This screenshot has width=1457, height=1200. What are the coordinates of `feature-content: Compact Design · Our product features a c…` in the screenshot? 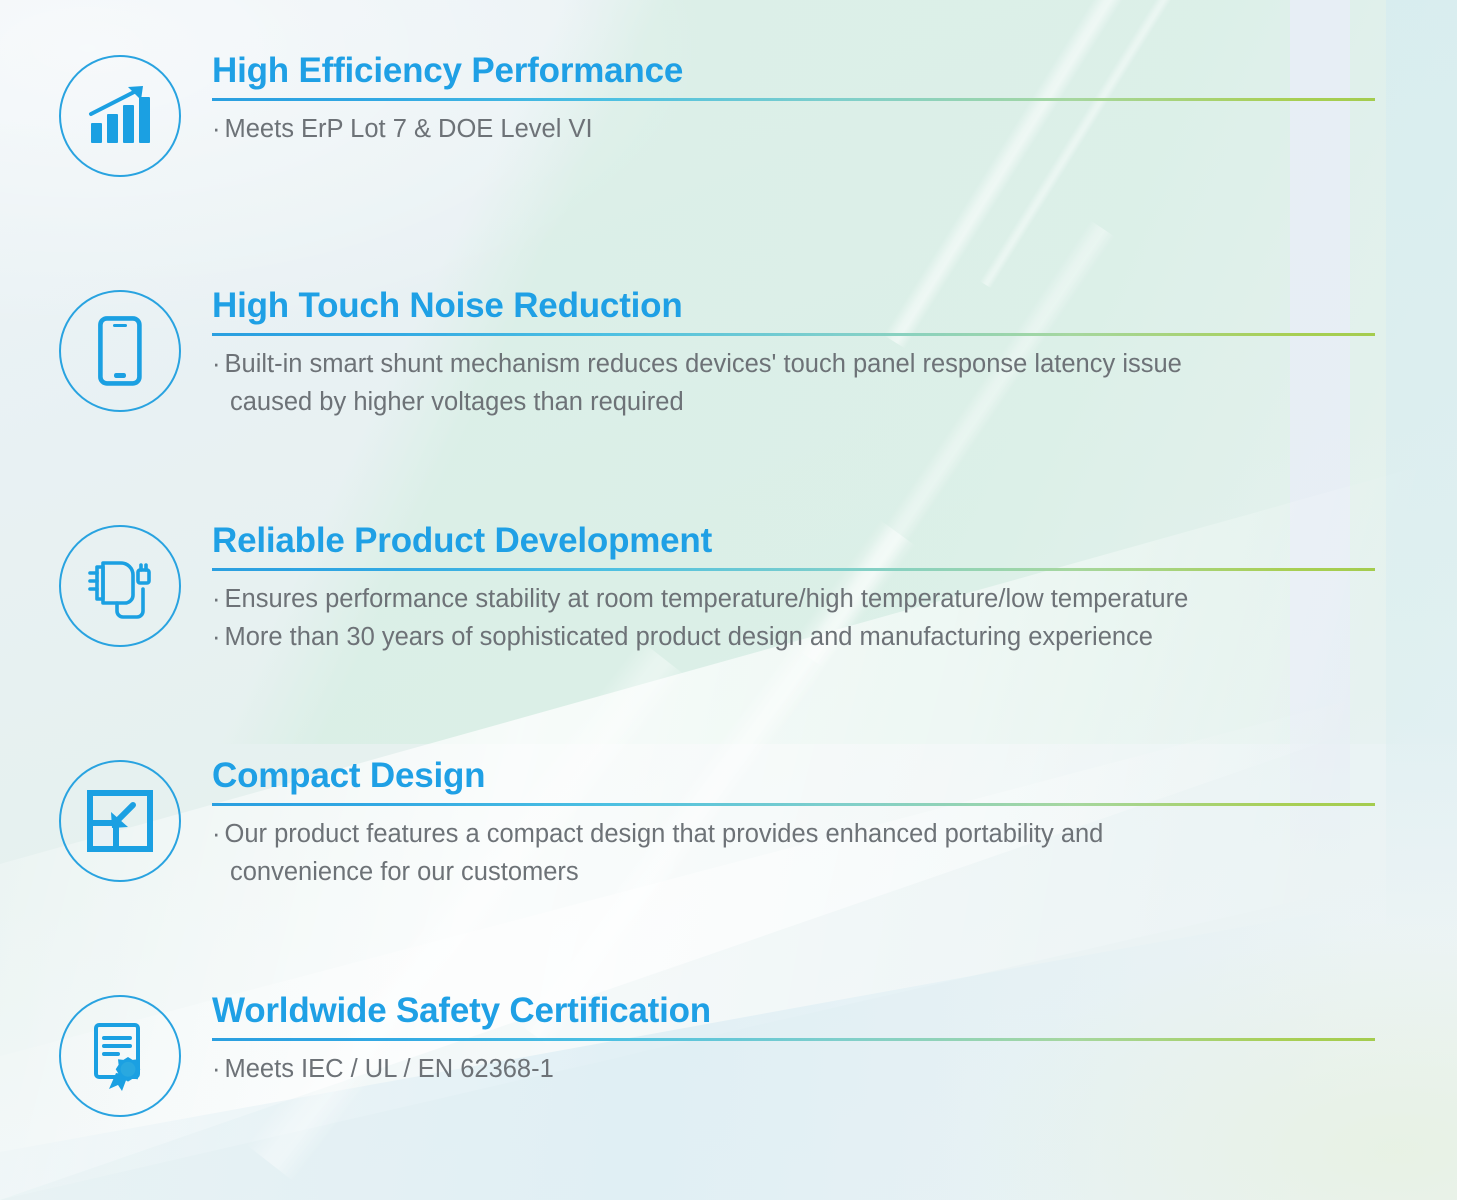 It's located at (796, 824).